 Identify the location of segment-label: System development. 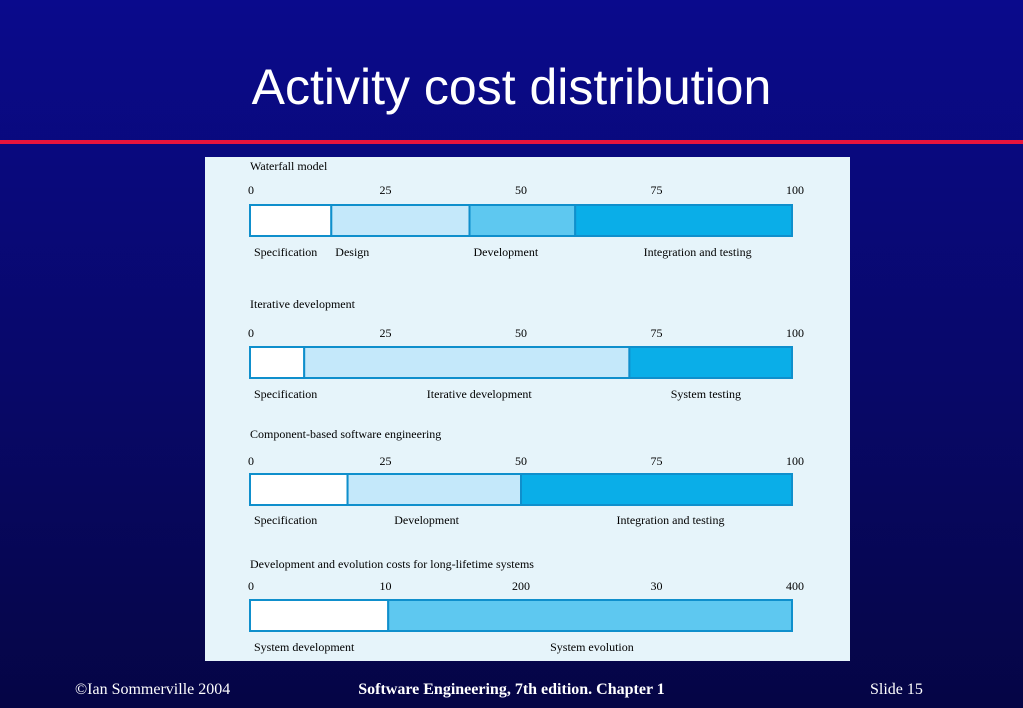
(304, 647).